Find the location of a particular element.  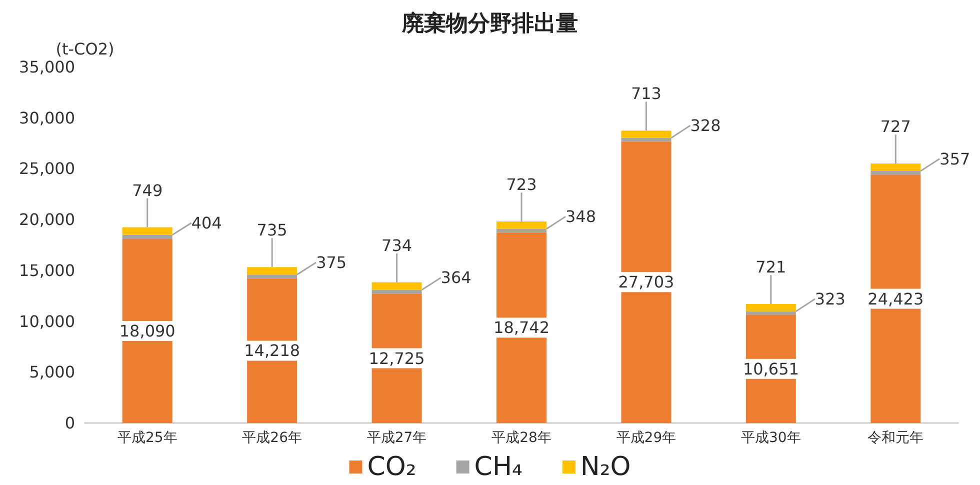

x-tick-label: 平成30年 is located at coordinates (771, 438).